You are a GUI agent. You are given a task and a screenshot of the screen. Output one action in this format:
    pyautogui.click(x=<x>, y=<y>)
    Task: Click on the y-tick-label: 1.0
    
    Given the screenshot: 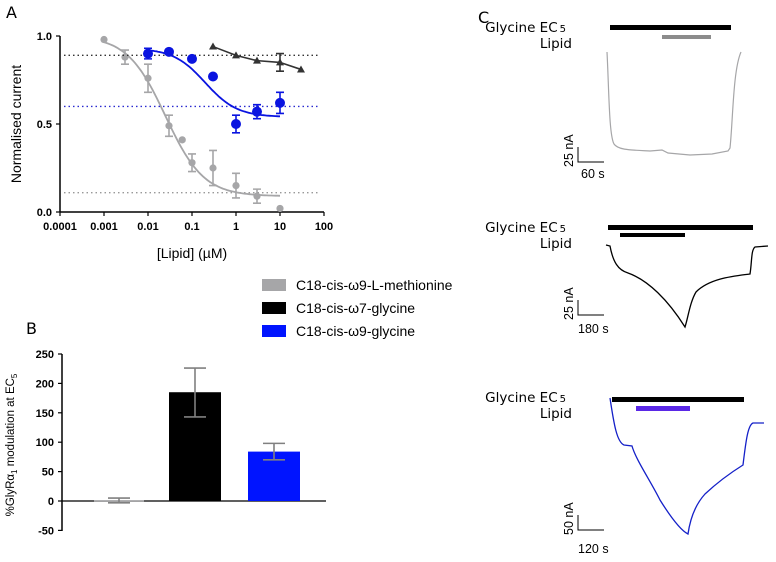 What is the action you would take?
    pyautogui.click(x=44, y=37)
    